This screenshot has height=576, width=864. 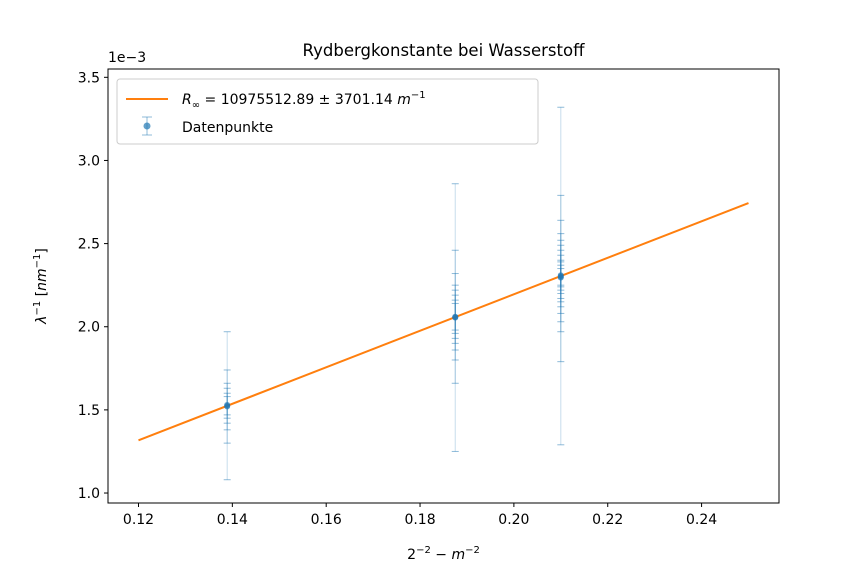 I want to click on x-tick-label: 0.20, so click(x=513, y=520).